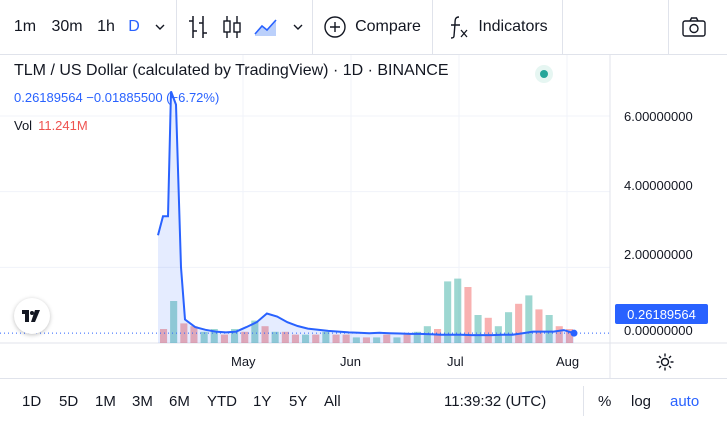 The height and width of the screenshot is (428, 727). What do you see at coordinates (568, 361) in the screenshot?
I see `x-tick-label: Aug` at bounding box center [568, 361].